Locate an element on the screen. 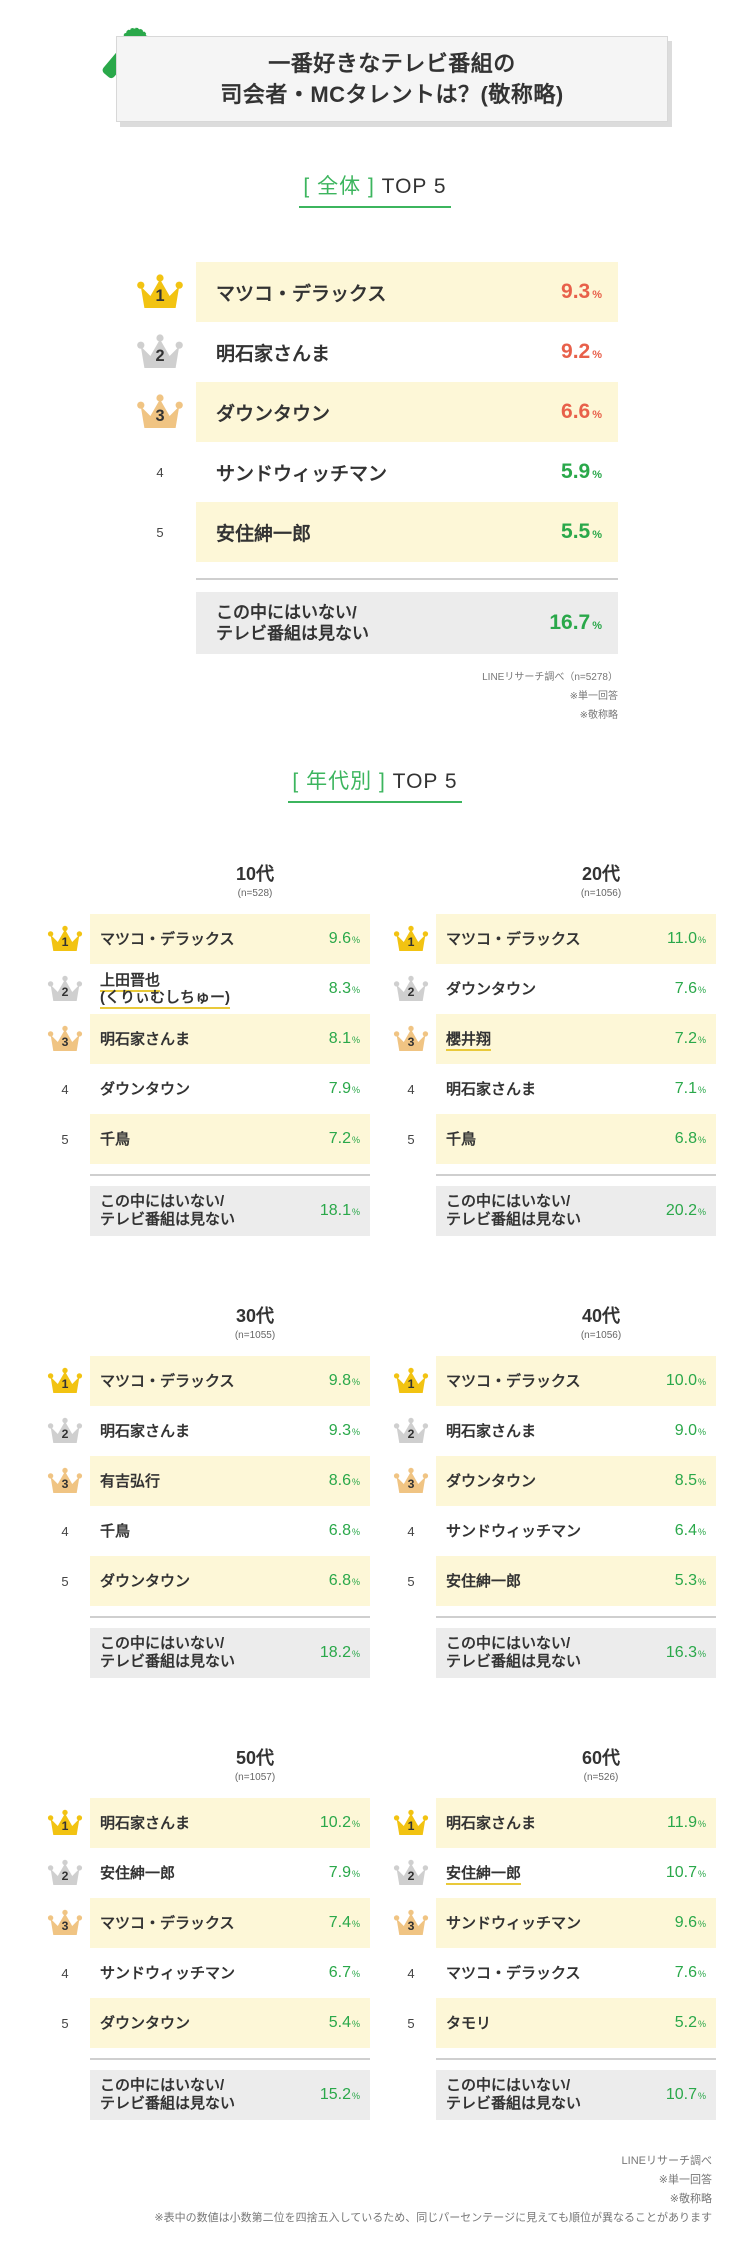 The width and height of the screenshot is (750, 2257). age-table-header: 50代 (n=1057) is located at coordinates (255, 1763).